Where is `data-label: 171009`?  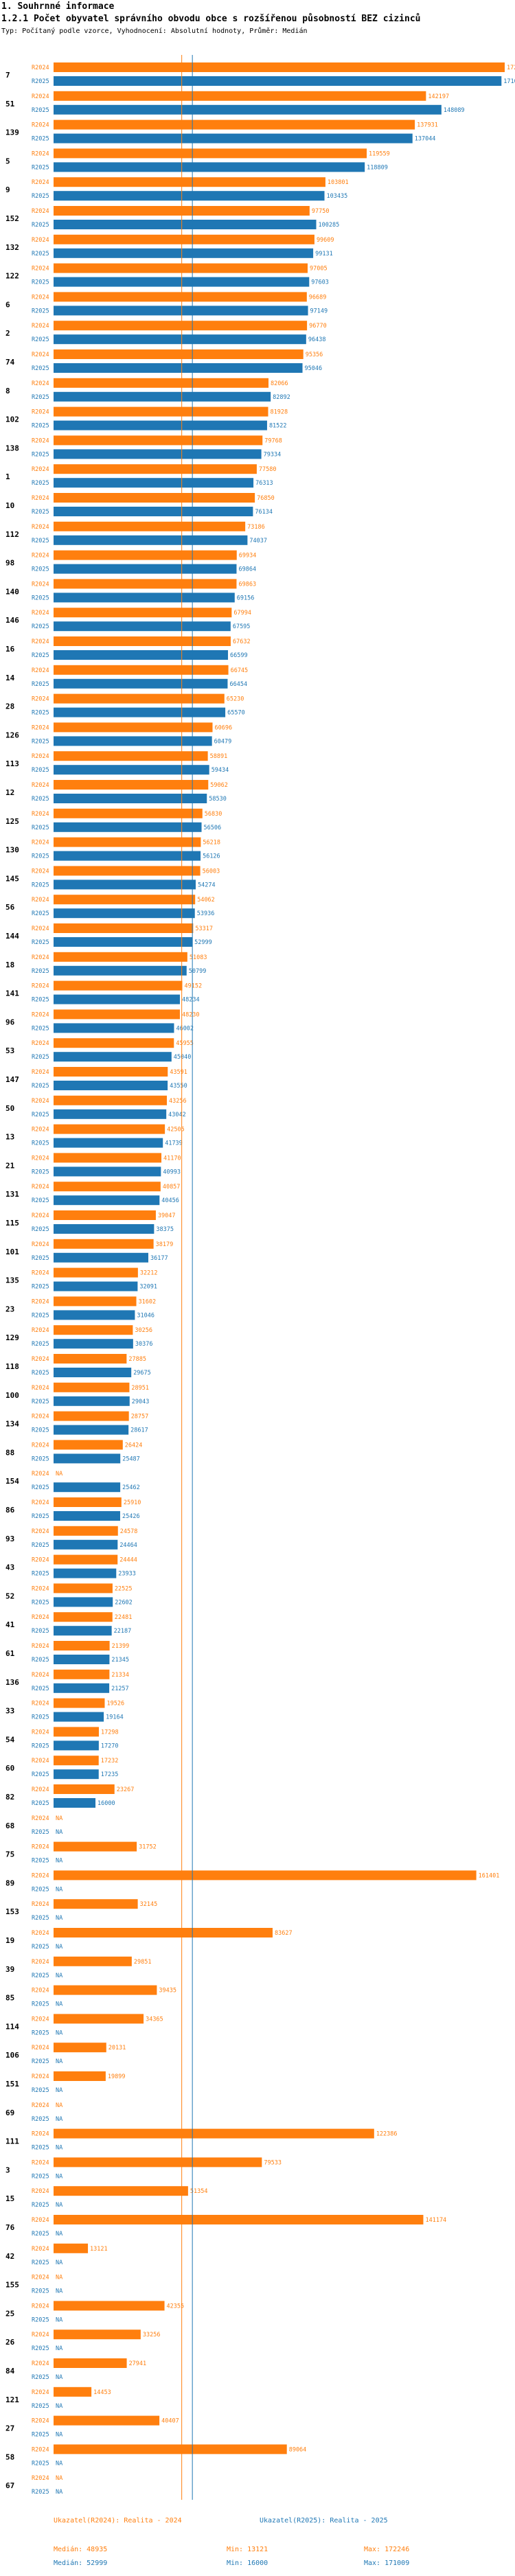
data-label: 171009 is located at coordinates (509, 81).